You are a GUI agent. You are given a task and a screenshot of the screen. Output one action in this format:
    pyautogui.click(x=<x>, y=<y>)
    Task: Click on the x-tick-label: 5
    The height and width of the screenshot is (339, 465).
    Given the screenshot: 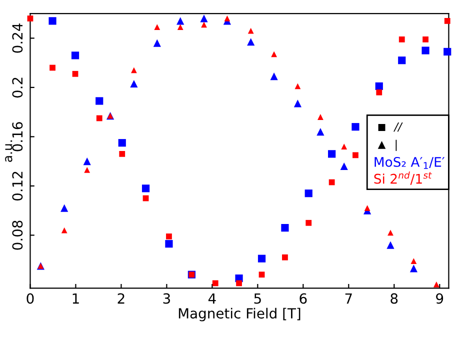 What is the action you would take?
    pyautogui.click(x=257, y=298)
    